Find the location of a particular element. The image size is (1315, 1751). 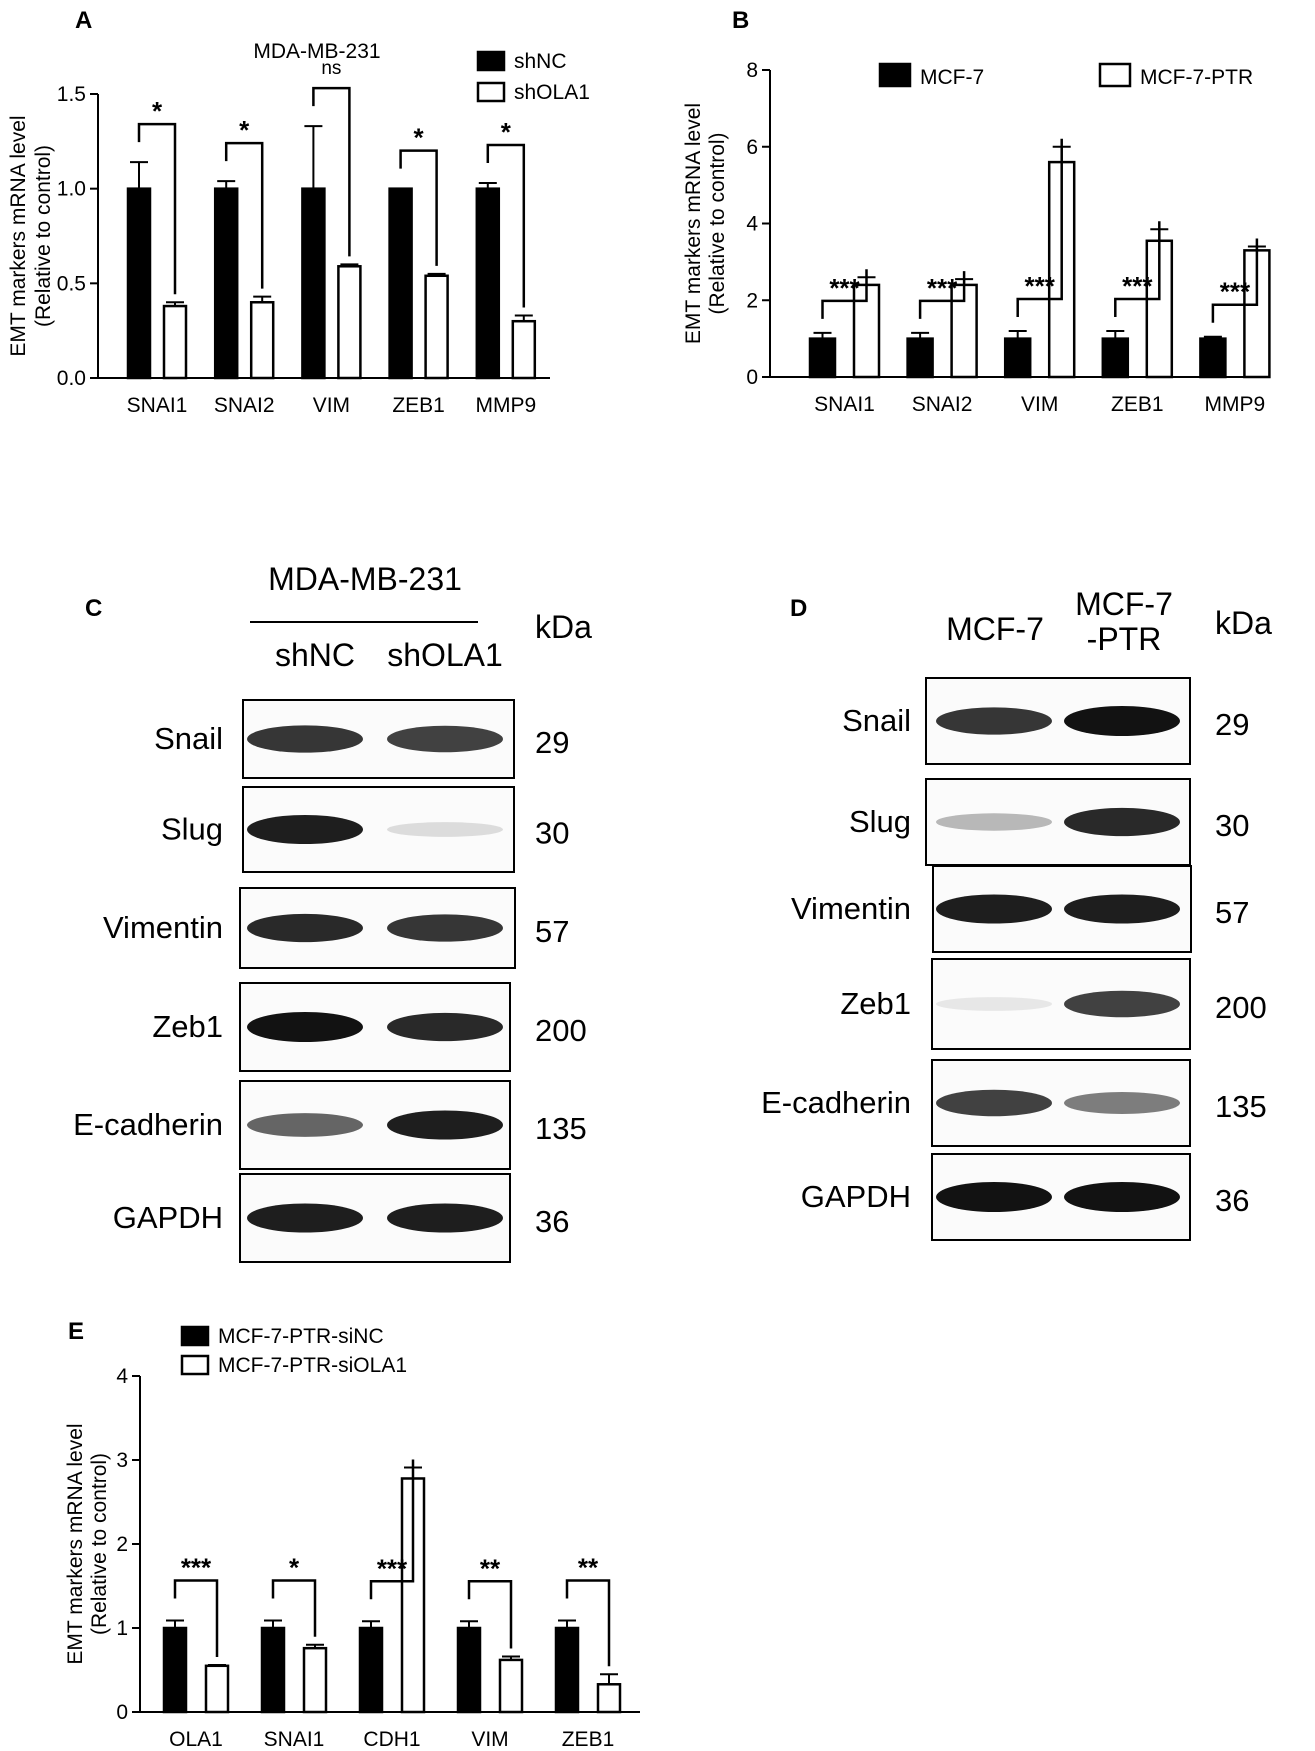

panel-letter-b: B is located at coordinates (740, 20).